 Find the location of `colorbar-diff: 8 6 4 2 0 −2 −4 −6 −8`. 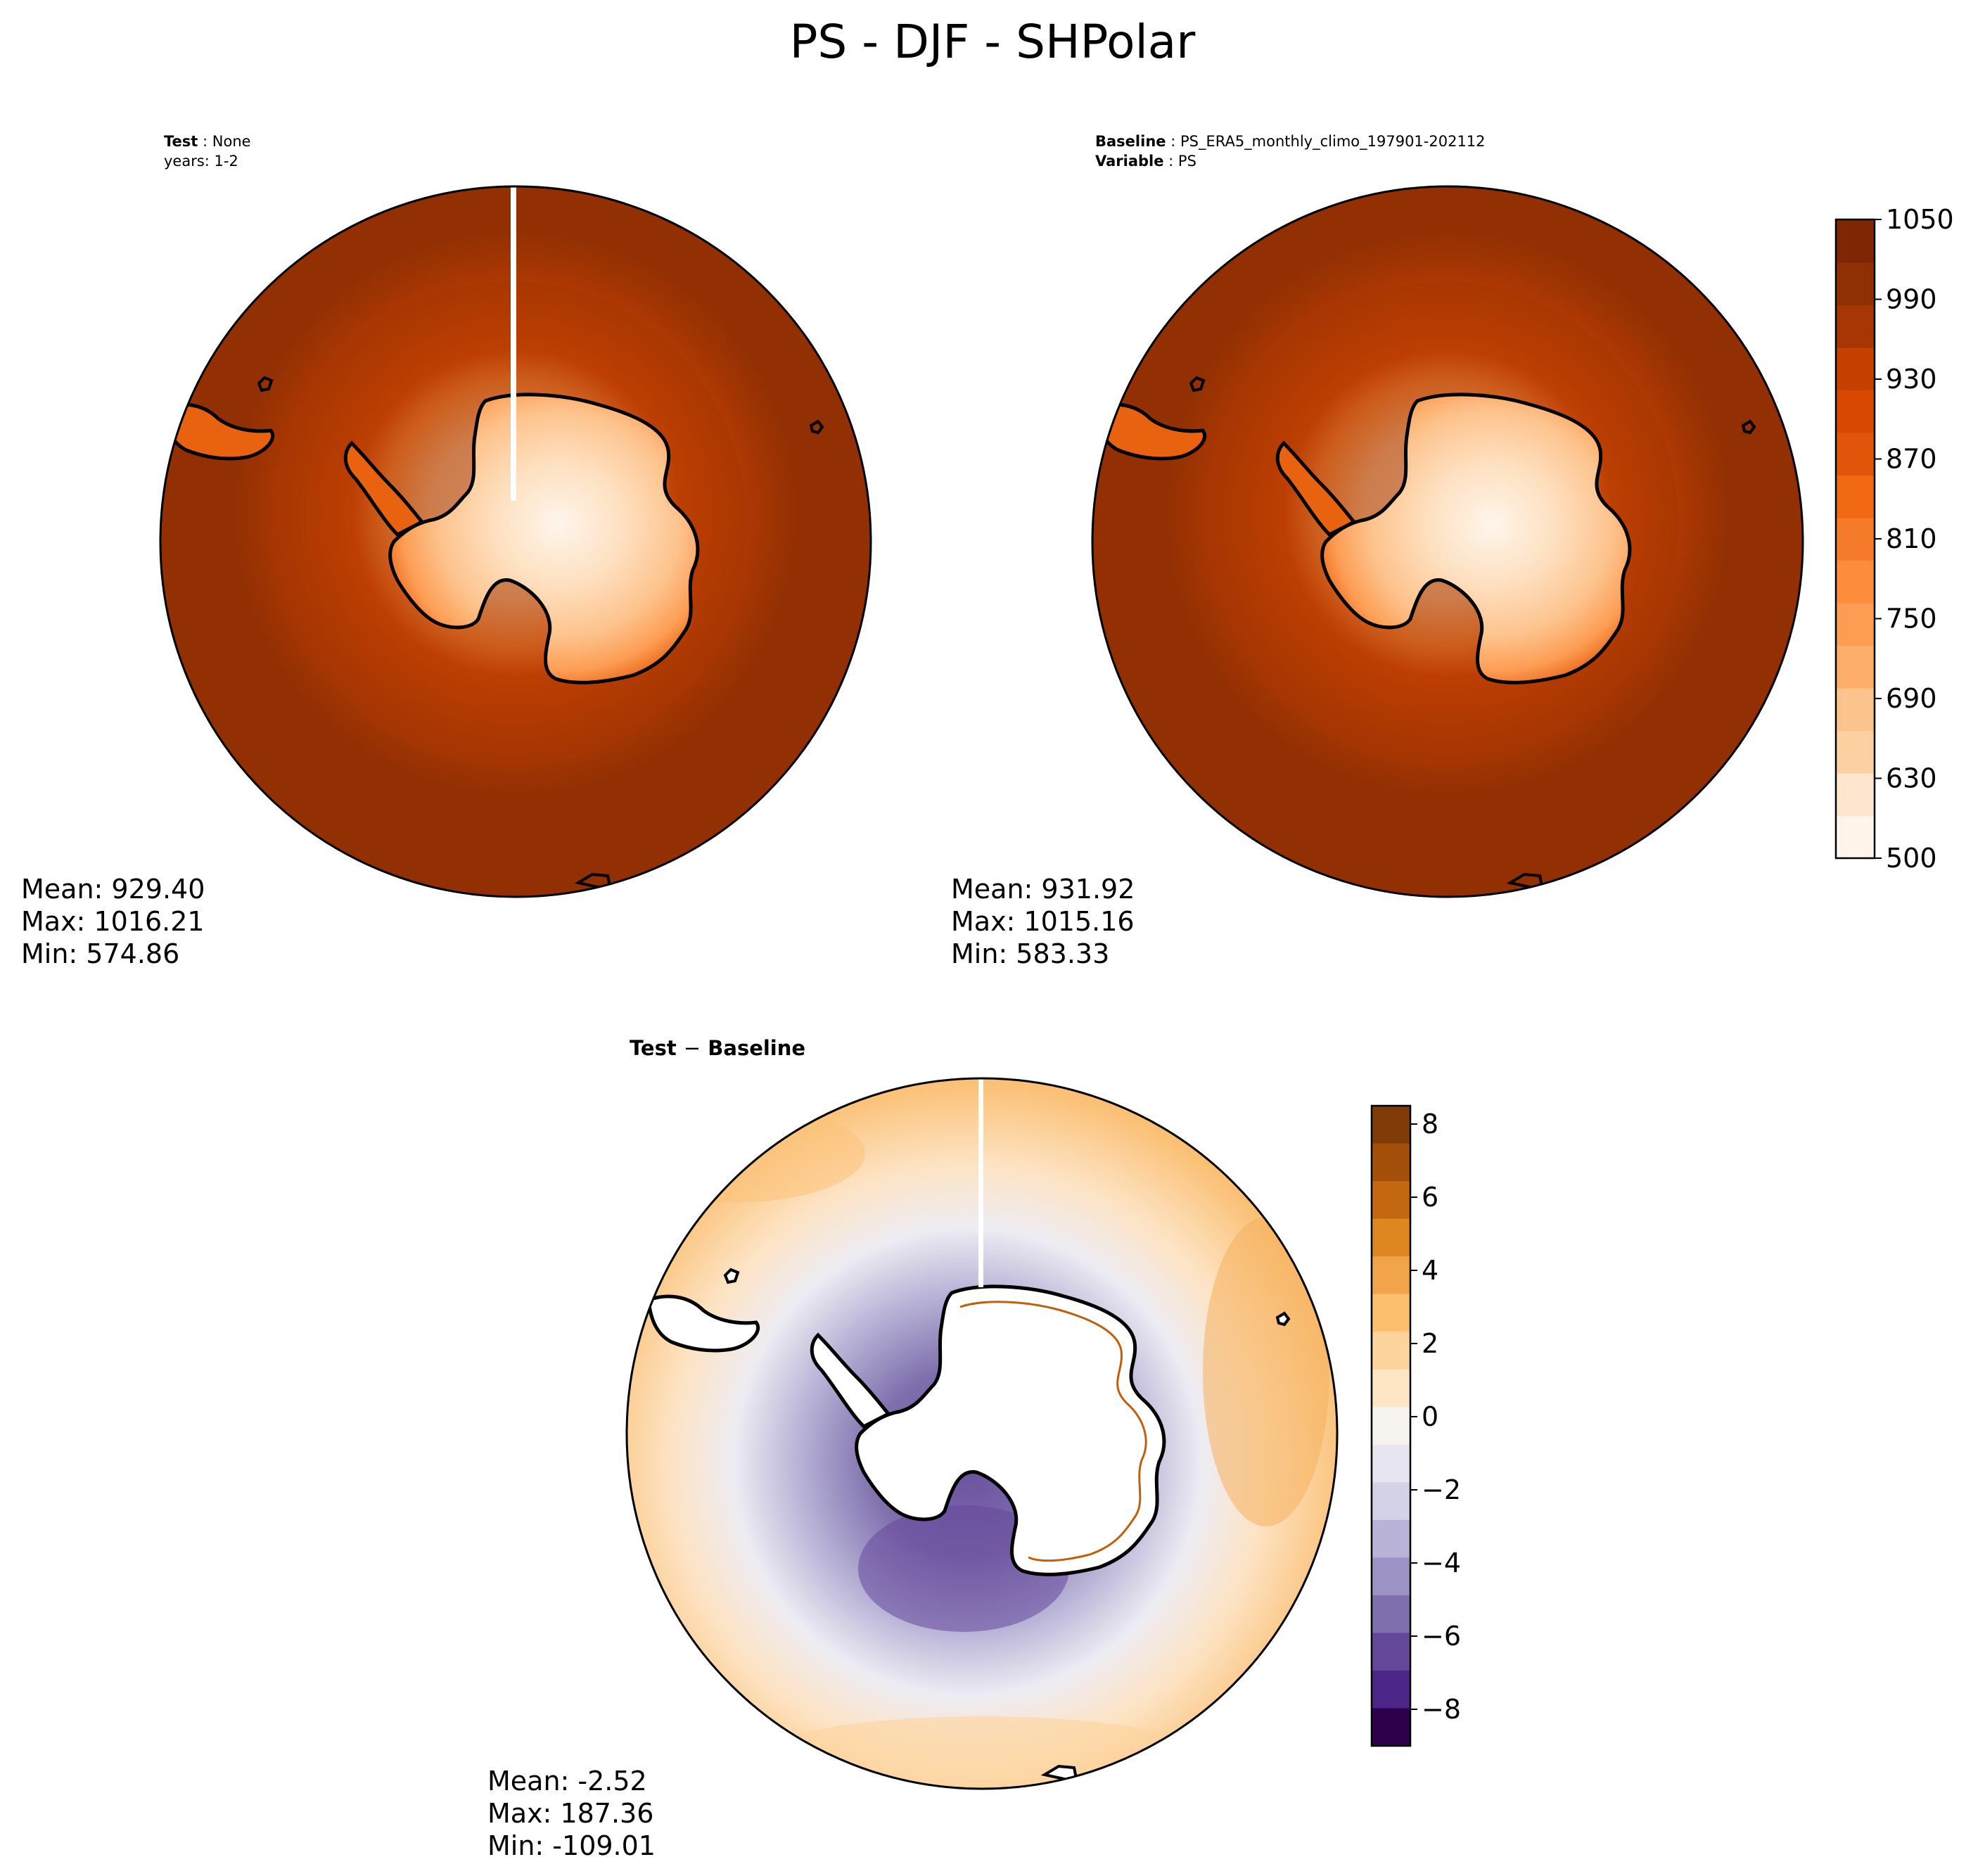

colorbar-diff: 8 6 4 2 0 −2 −4 −6 −8 is located at coordinates (1415, 1425).